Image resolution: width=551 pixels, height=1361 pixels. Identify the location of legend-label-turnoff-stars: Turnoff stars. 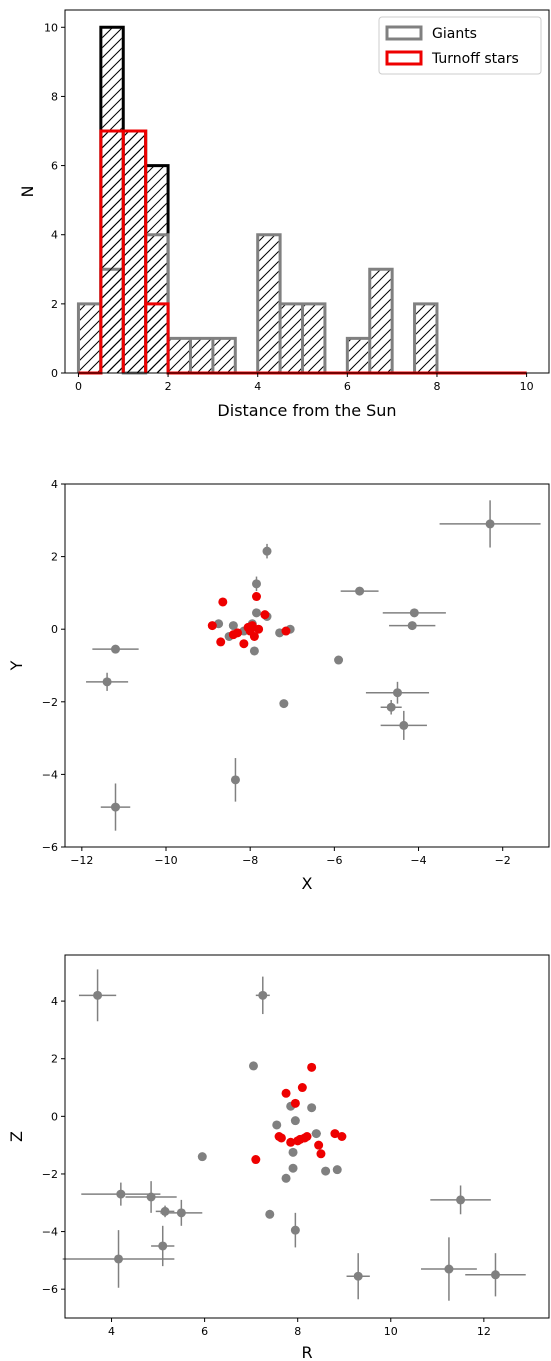
(475, 59).